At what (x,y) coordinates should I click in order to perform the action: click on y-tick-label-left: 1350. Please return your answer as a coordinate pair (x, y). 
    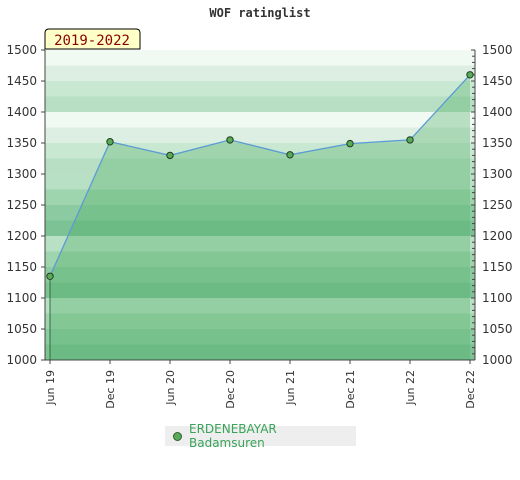
    Looking at the image, I should click on (21, 143).